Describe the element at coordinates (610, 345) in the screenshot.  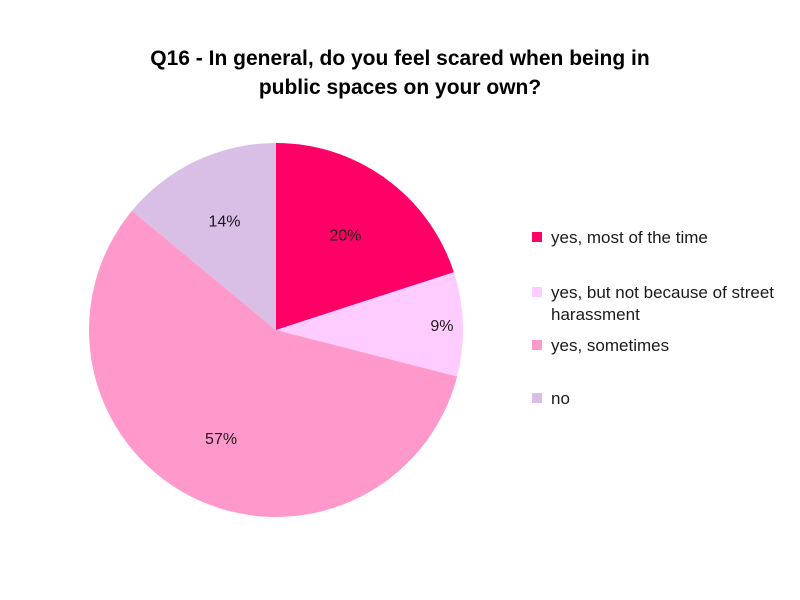
I see `legend-label: yes, sometimes` at that location.